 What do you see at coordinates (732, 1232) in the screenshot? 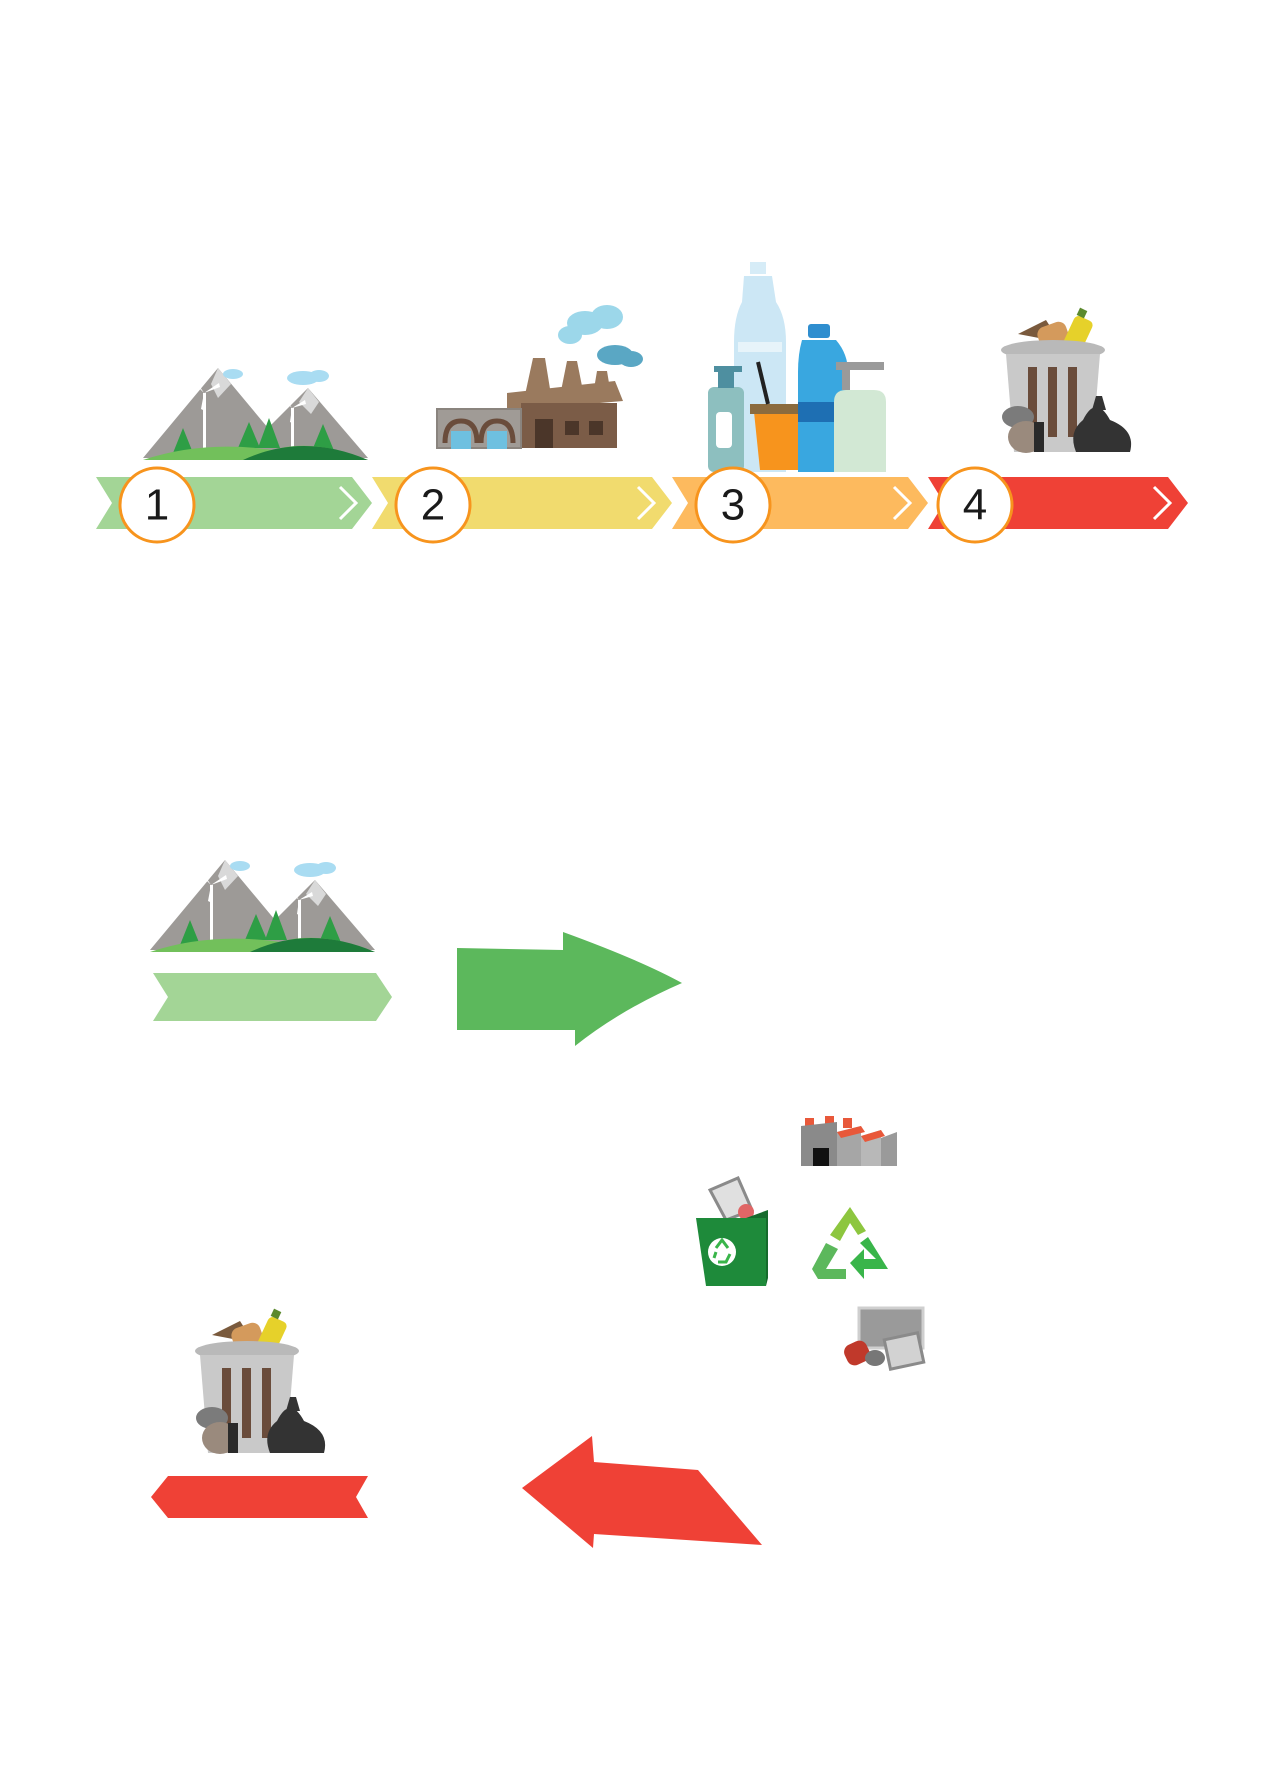
I see `recycling-bin-icon` at bounding box center [732, 1232].